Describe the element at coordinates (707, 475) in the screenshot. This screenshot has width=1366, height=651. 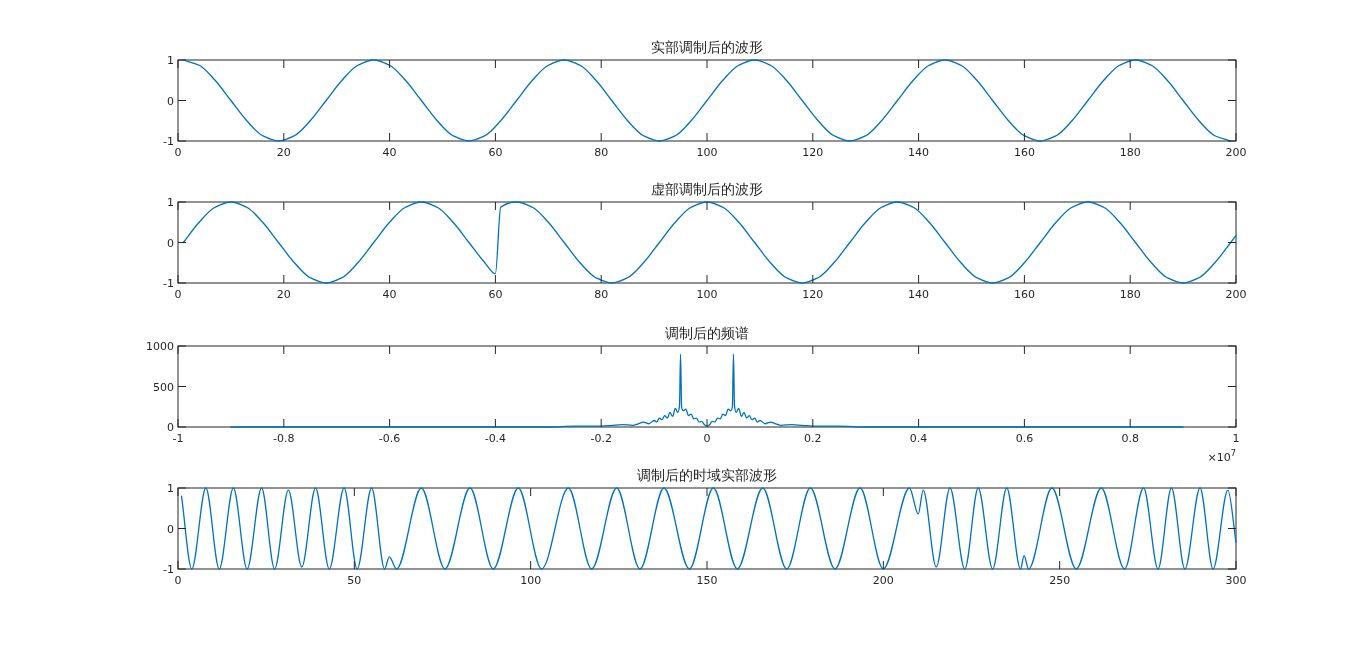
I see `chart-title: 调制后的时域实部波形` at that location.